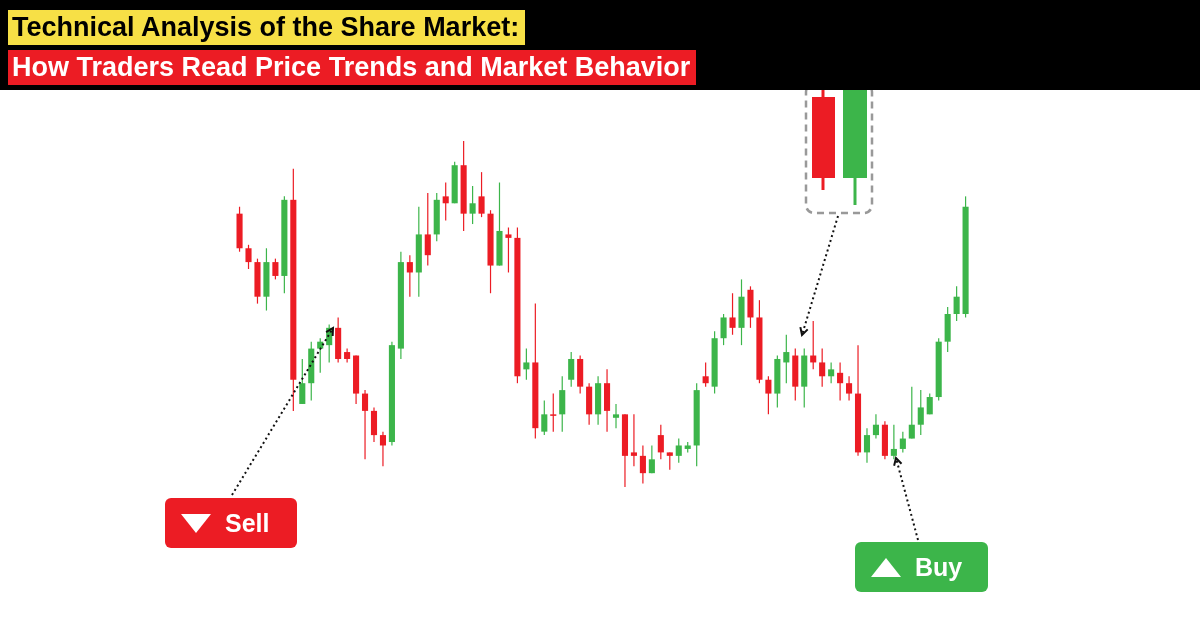 The height and width of the screenshot is (628, 1200). What do you see at coordinates (352, 67) in the screenshot?
I see `chart-subtitle: How Traders Read Price Trends and Market Behavior` at bounding box center [352, 67].